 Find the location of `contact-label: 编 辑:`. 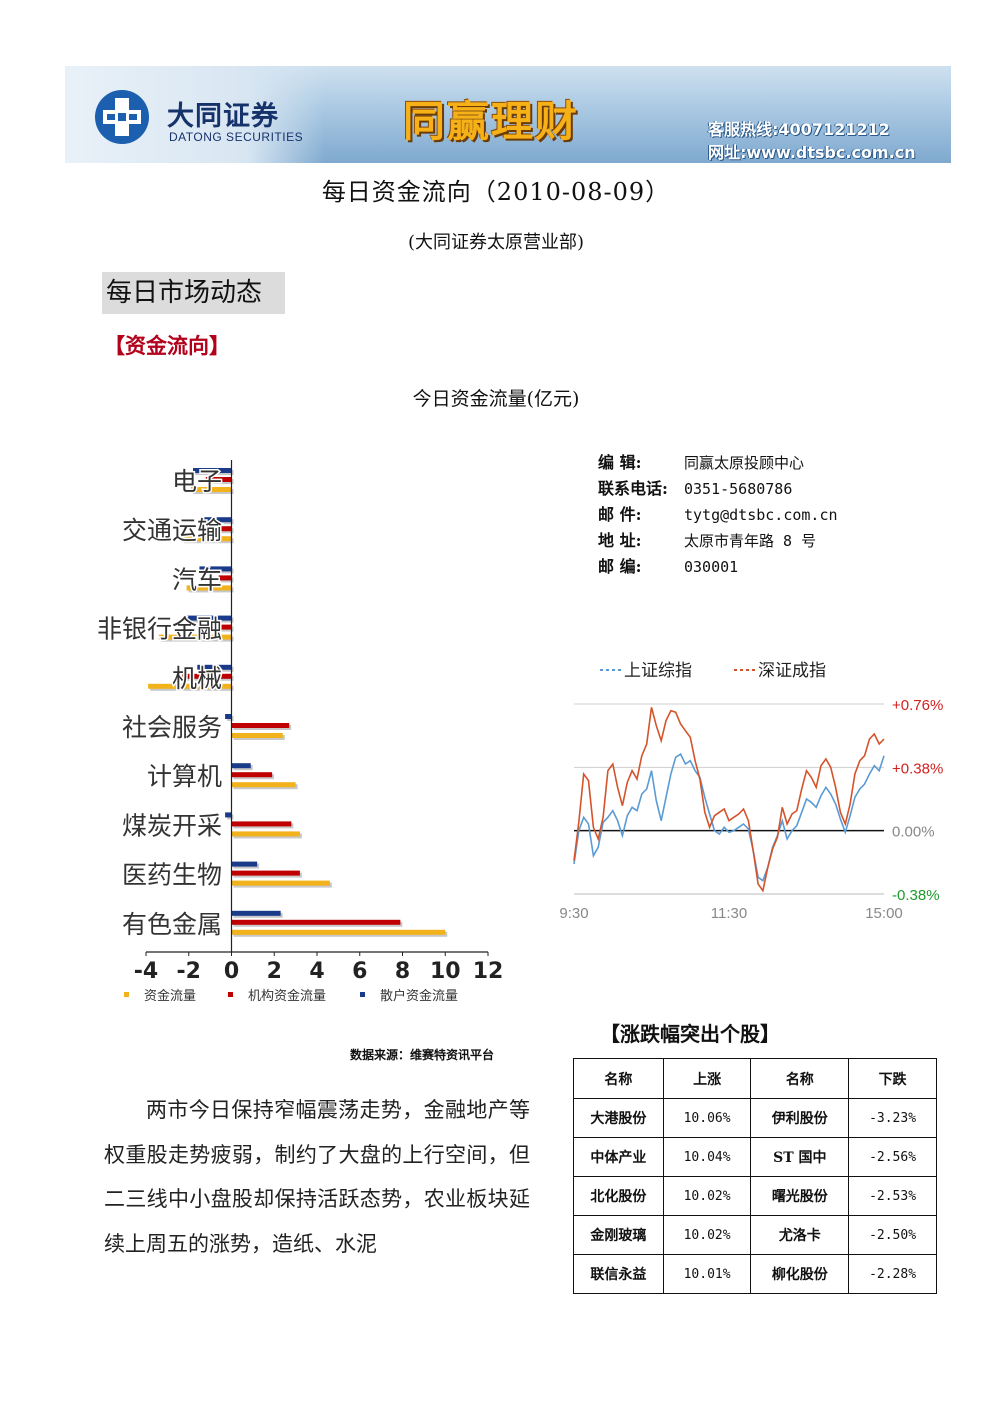

contact-label: 编 辑: is located at coordinates (620, 462).